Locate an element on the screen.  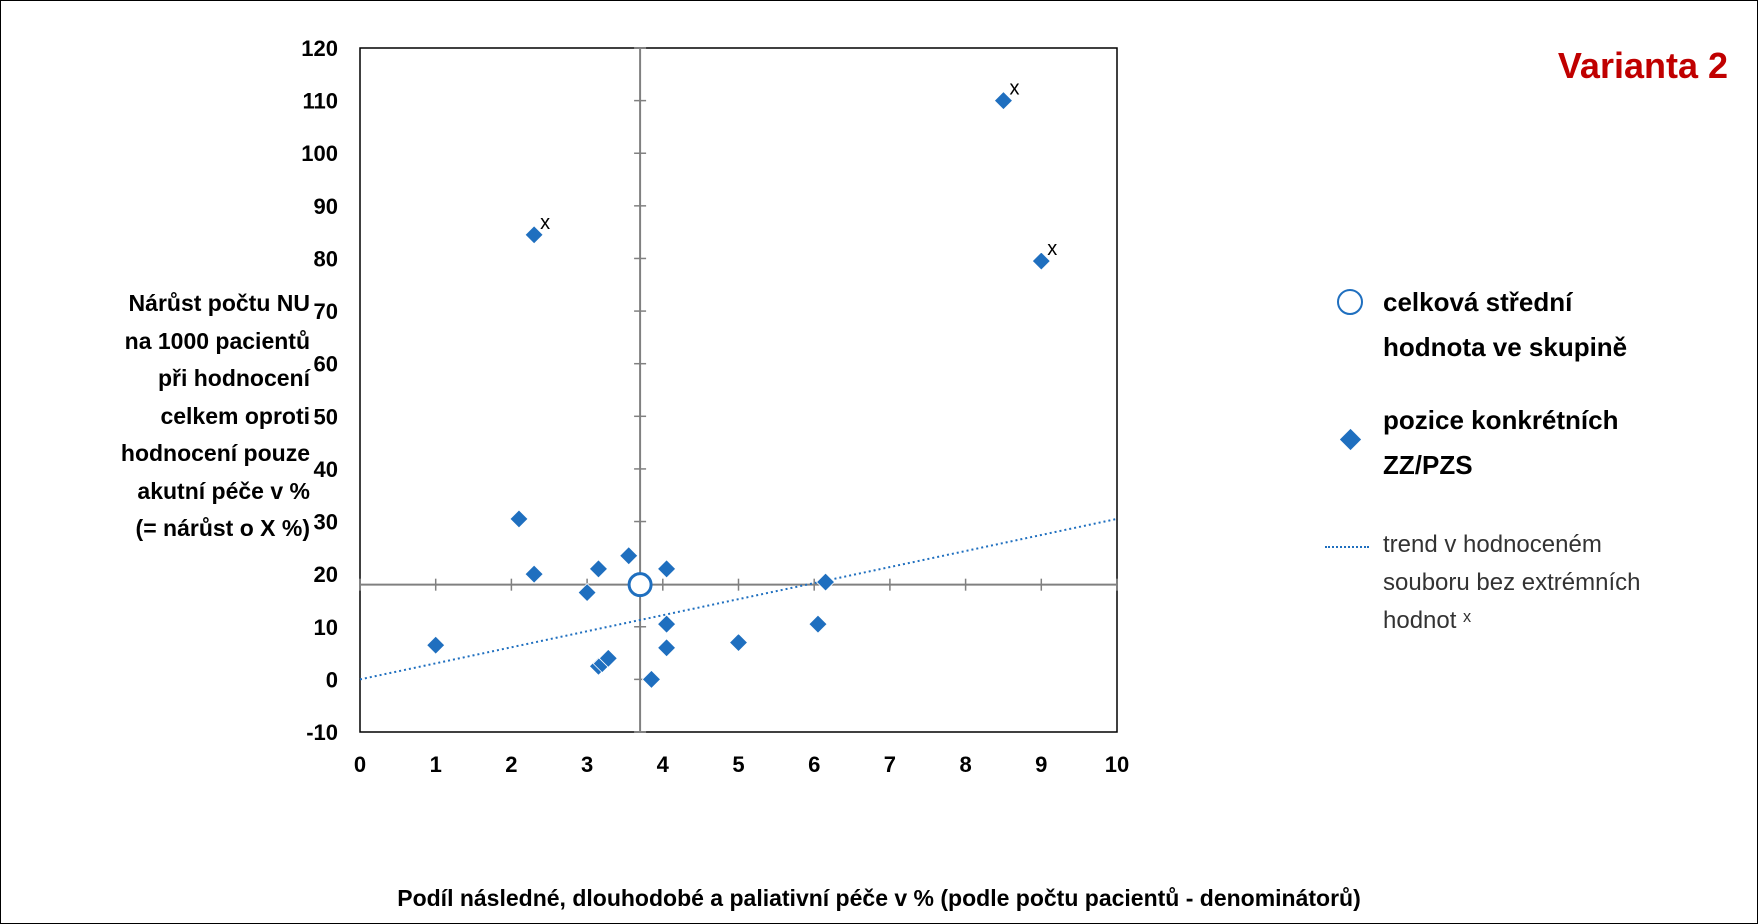
y-tick-label: 90 is located at coordinates (326, 206).